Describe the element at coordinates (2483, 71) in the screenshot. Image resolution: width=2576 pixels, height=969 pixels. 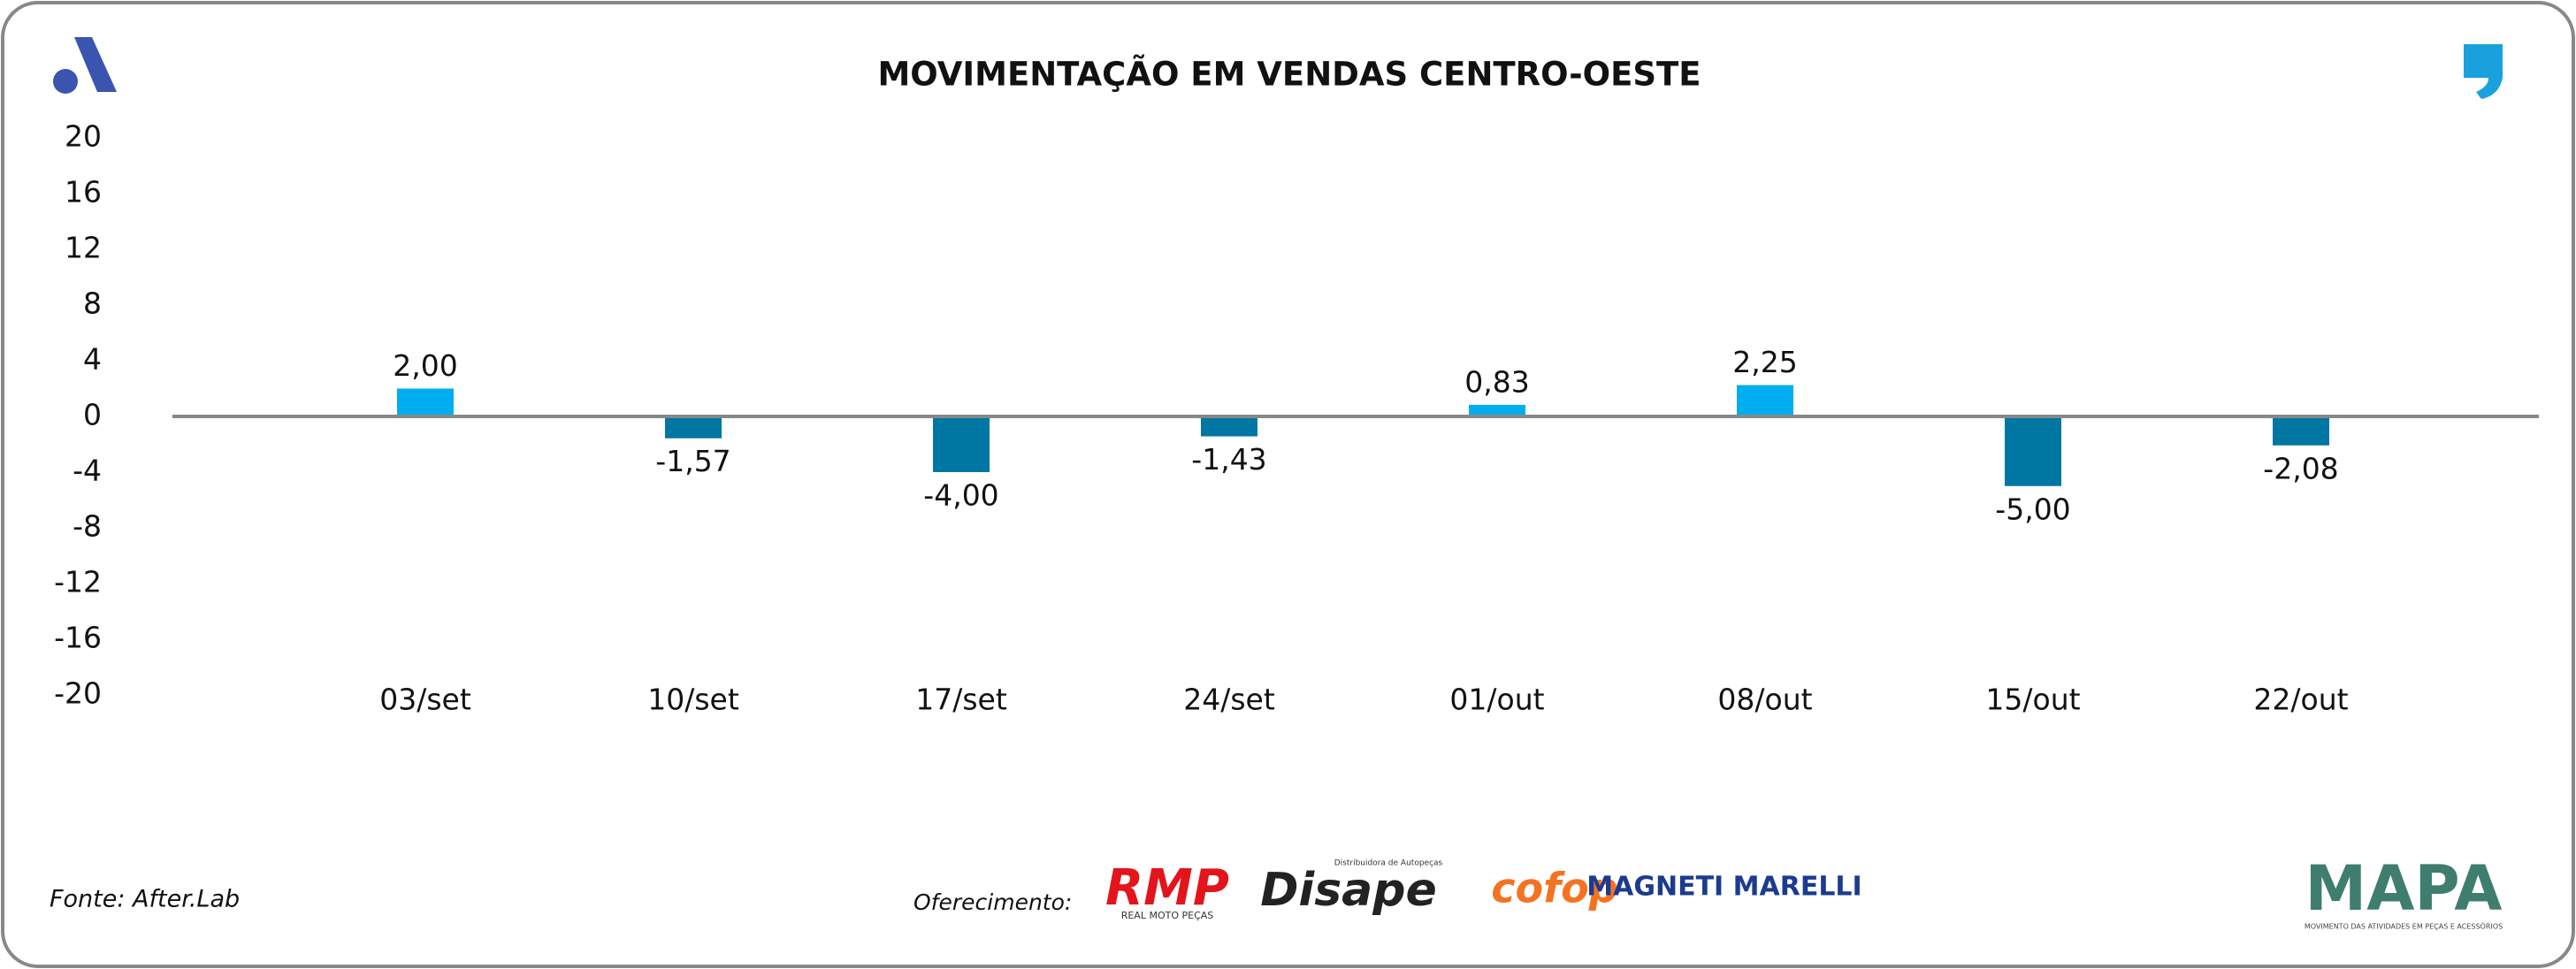
I see `logo-right` at that location.